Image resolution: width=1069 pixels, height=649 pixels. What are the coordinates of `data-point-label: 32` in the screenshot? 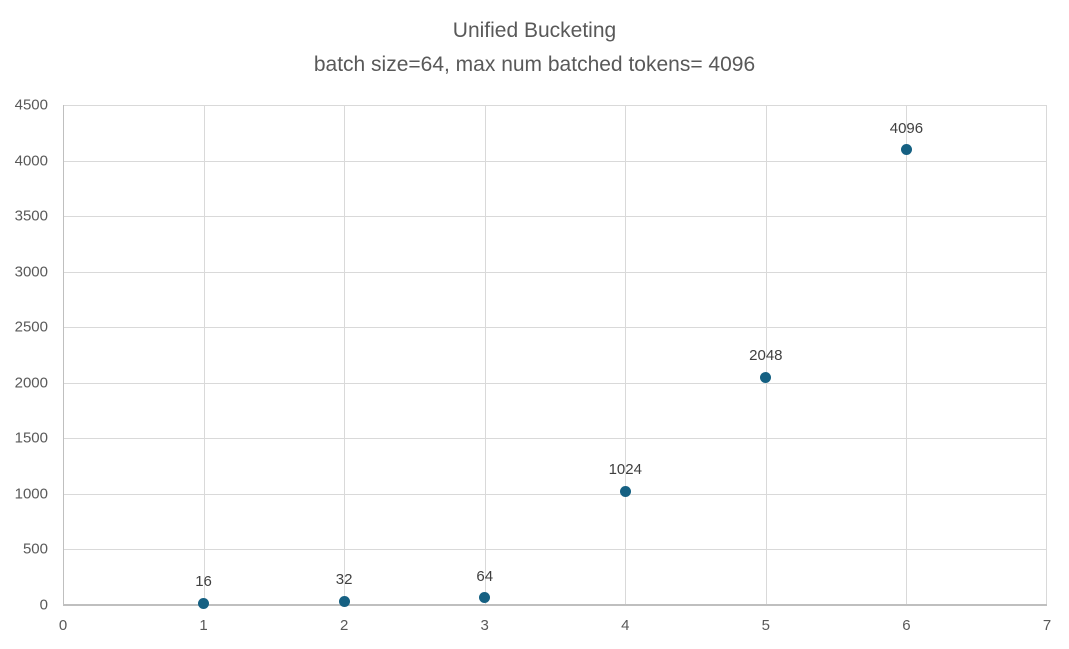 It's located at (344, 580).